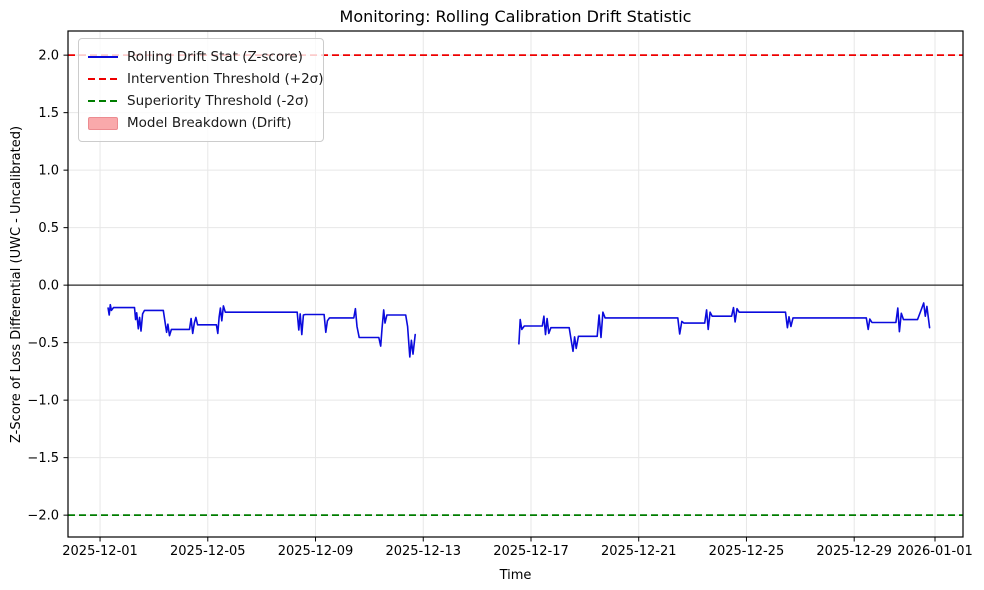 This screenshot has height=590, width=984. Describe the element at coordinates (103, 79) in the screenshot. I see `red-dashed-line-swatch-icon` at that location.